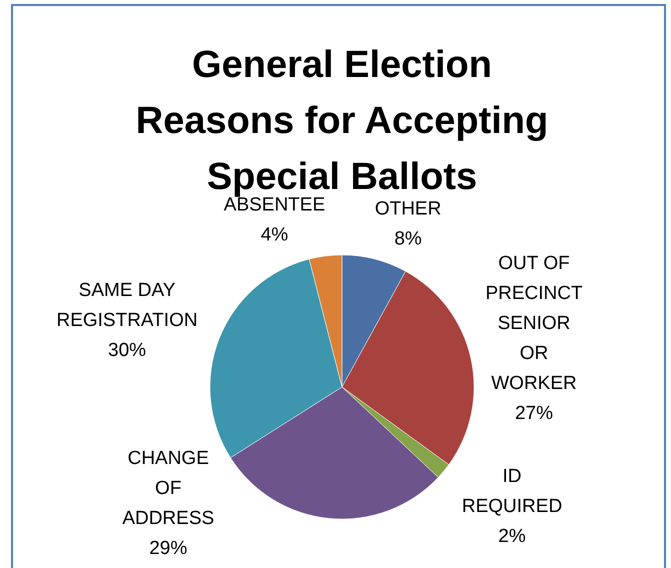 Image resolution: width=671 pixels, height=568 pixels. I want to click on data-label: 8%, so click(408, 239).